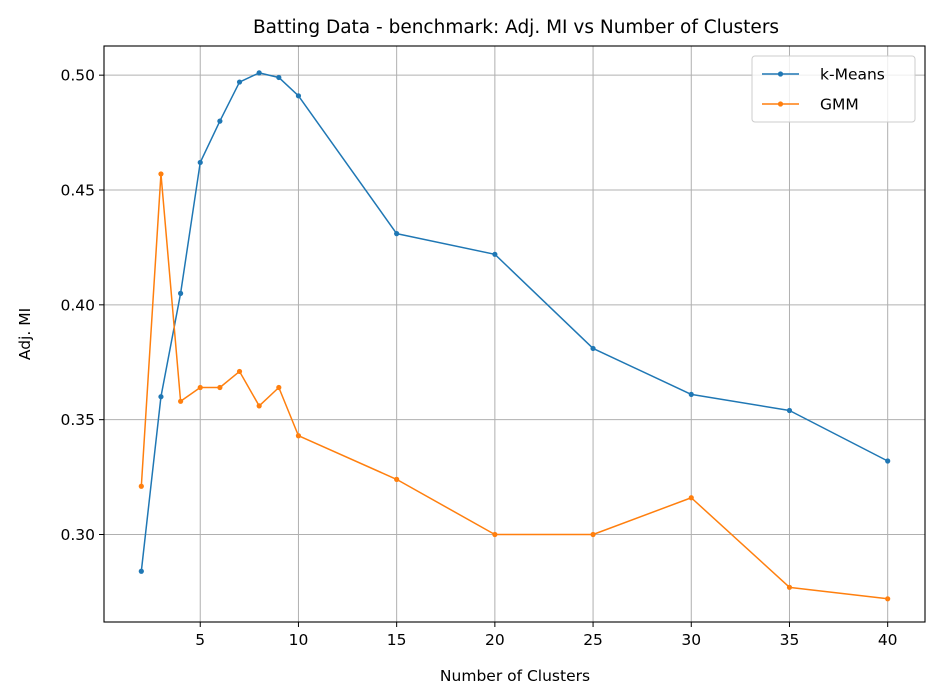  Describe the element at coordinates (780, 74) in the screenshot. I see `legend-marker-k-means` at that location.